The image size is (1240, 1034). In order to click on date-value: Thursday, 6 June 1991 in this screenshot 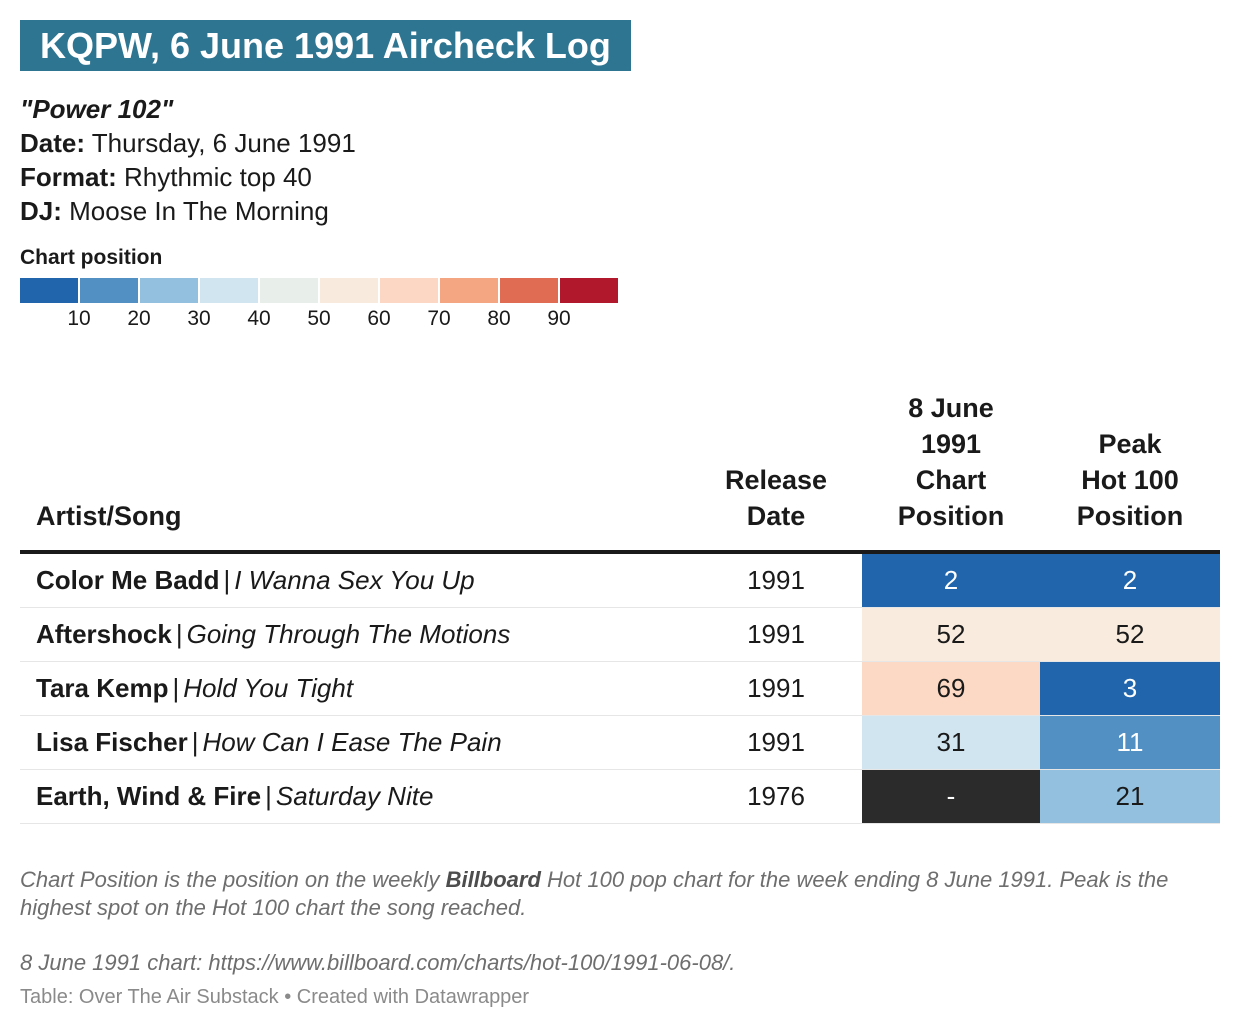, I will do `click(223, 143)`.